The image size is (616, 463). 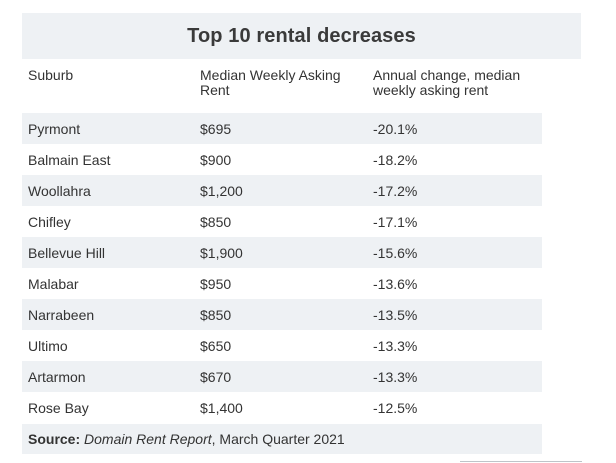 What do you see at coordinates (51, 75) in the screenshot?
I see `header-suburb: Suburb` at bounding box center [51, 75].